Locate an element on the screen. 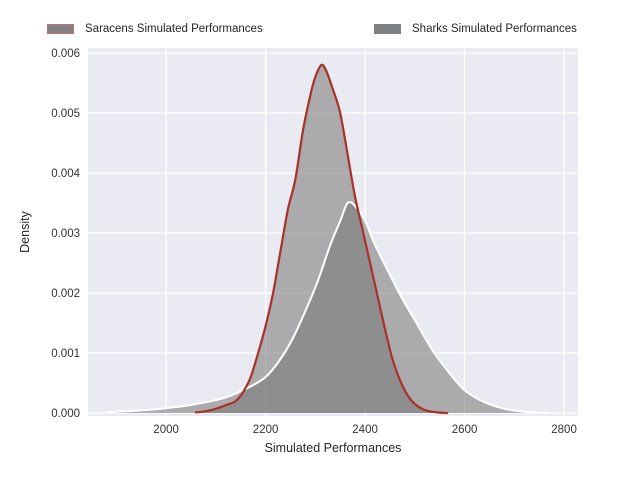 The image size is (640, 480). x-tick-label-2600: 2600 is located at coordinates (465, 430).